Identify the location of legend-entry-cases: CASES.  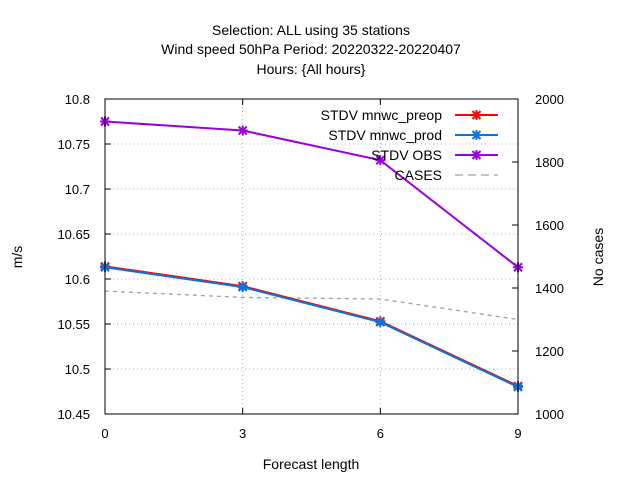
(446, 175).